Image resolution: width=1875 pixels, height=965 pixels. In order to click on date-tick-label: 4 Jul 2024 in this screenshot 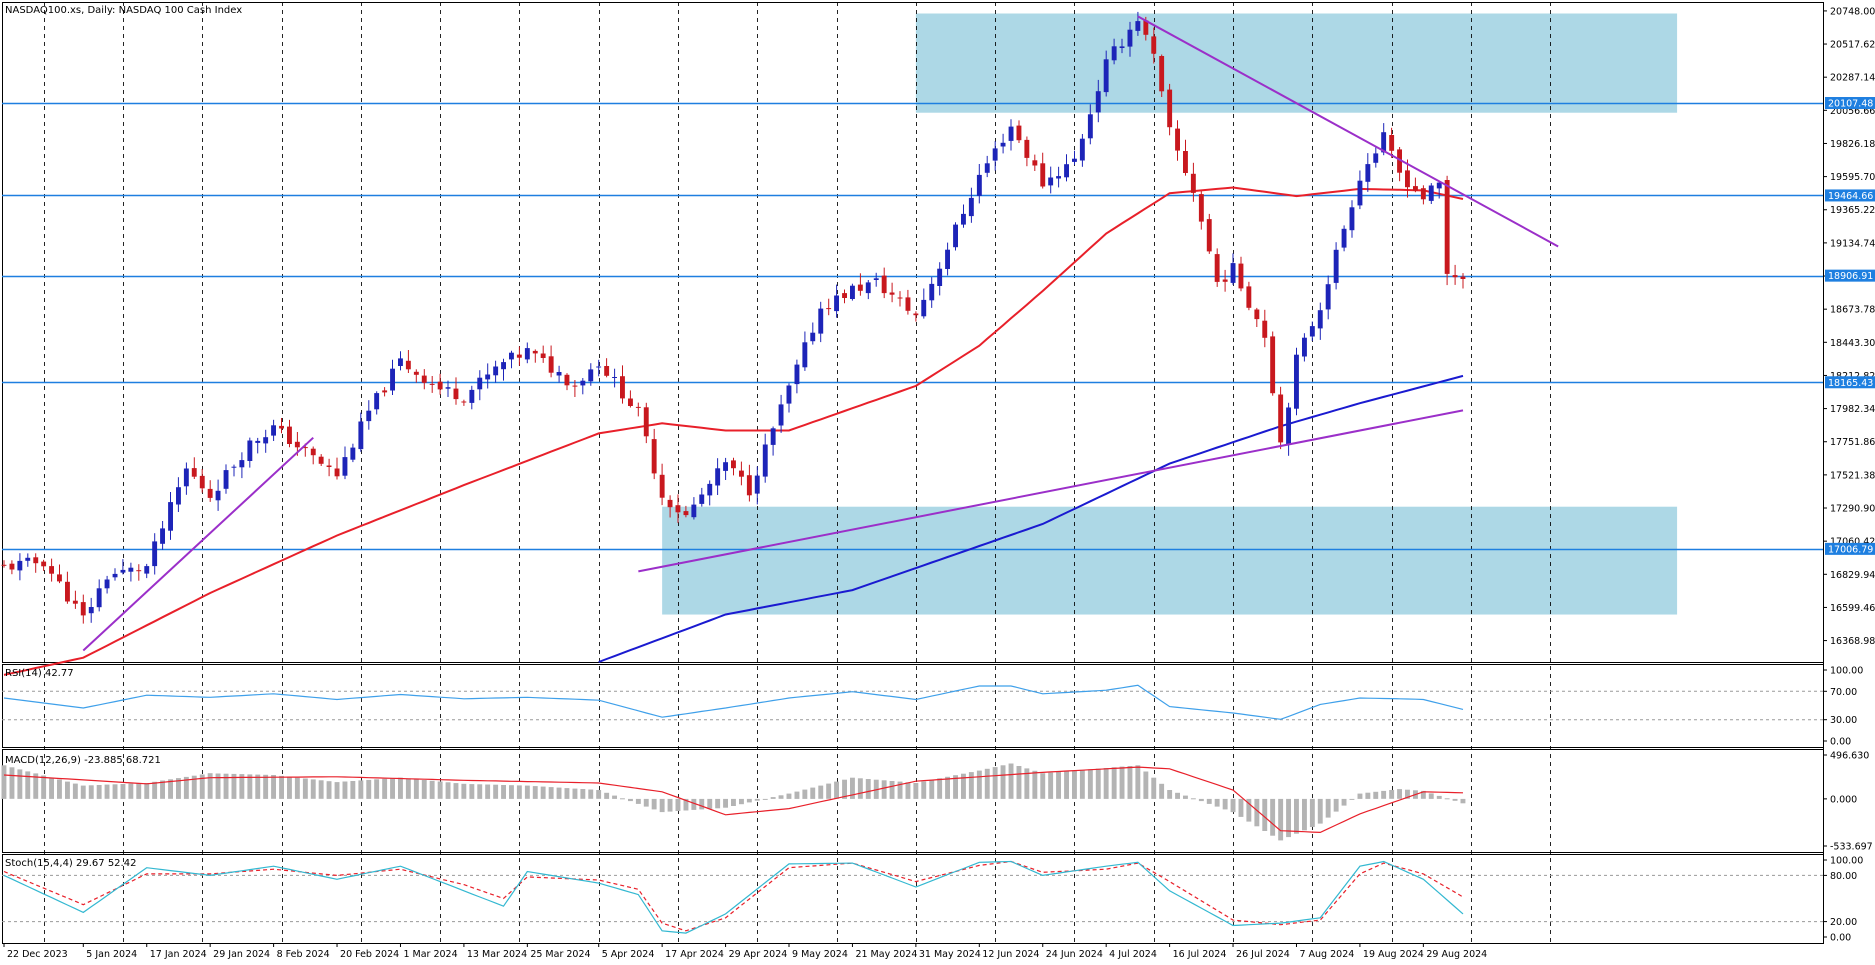, I will do `click(1133, 954)`.